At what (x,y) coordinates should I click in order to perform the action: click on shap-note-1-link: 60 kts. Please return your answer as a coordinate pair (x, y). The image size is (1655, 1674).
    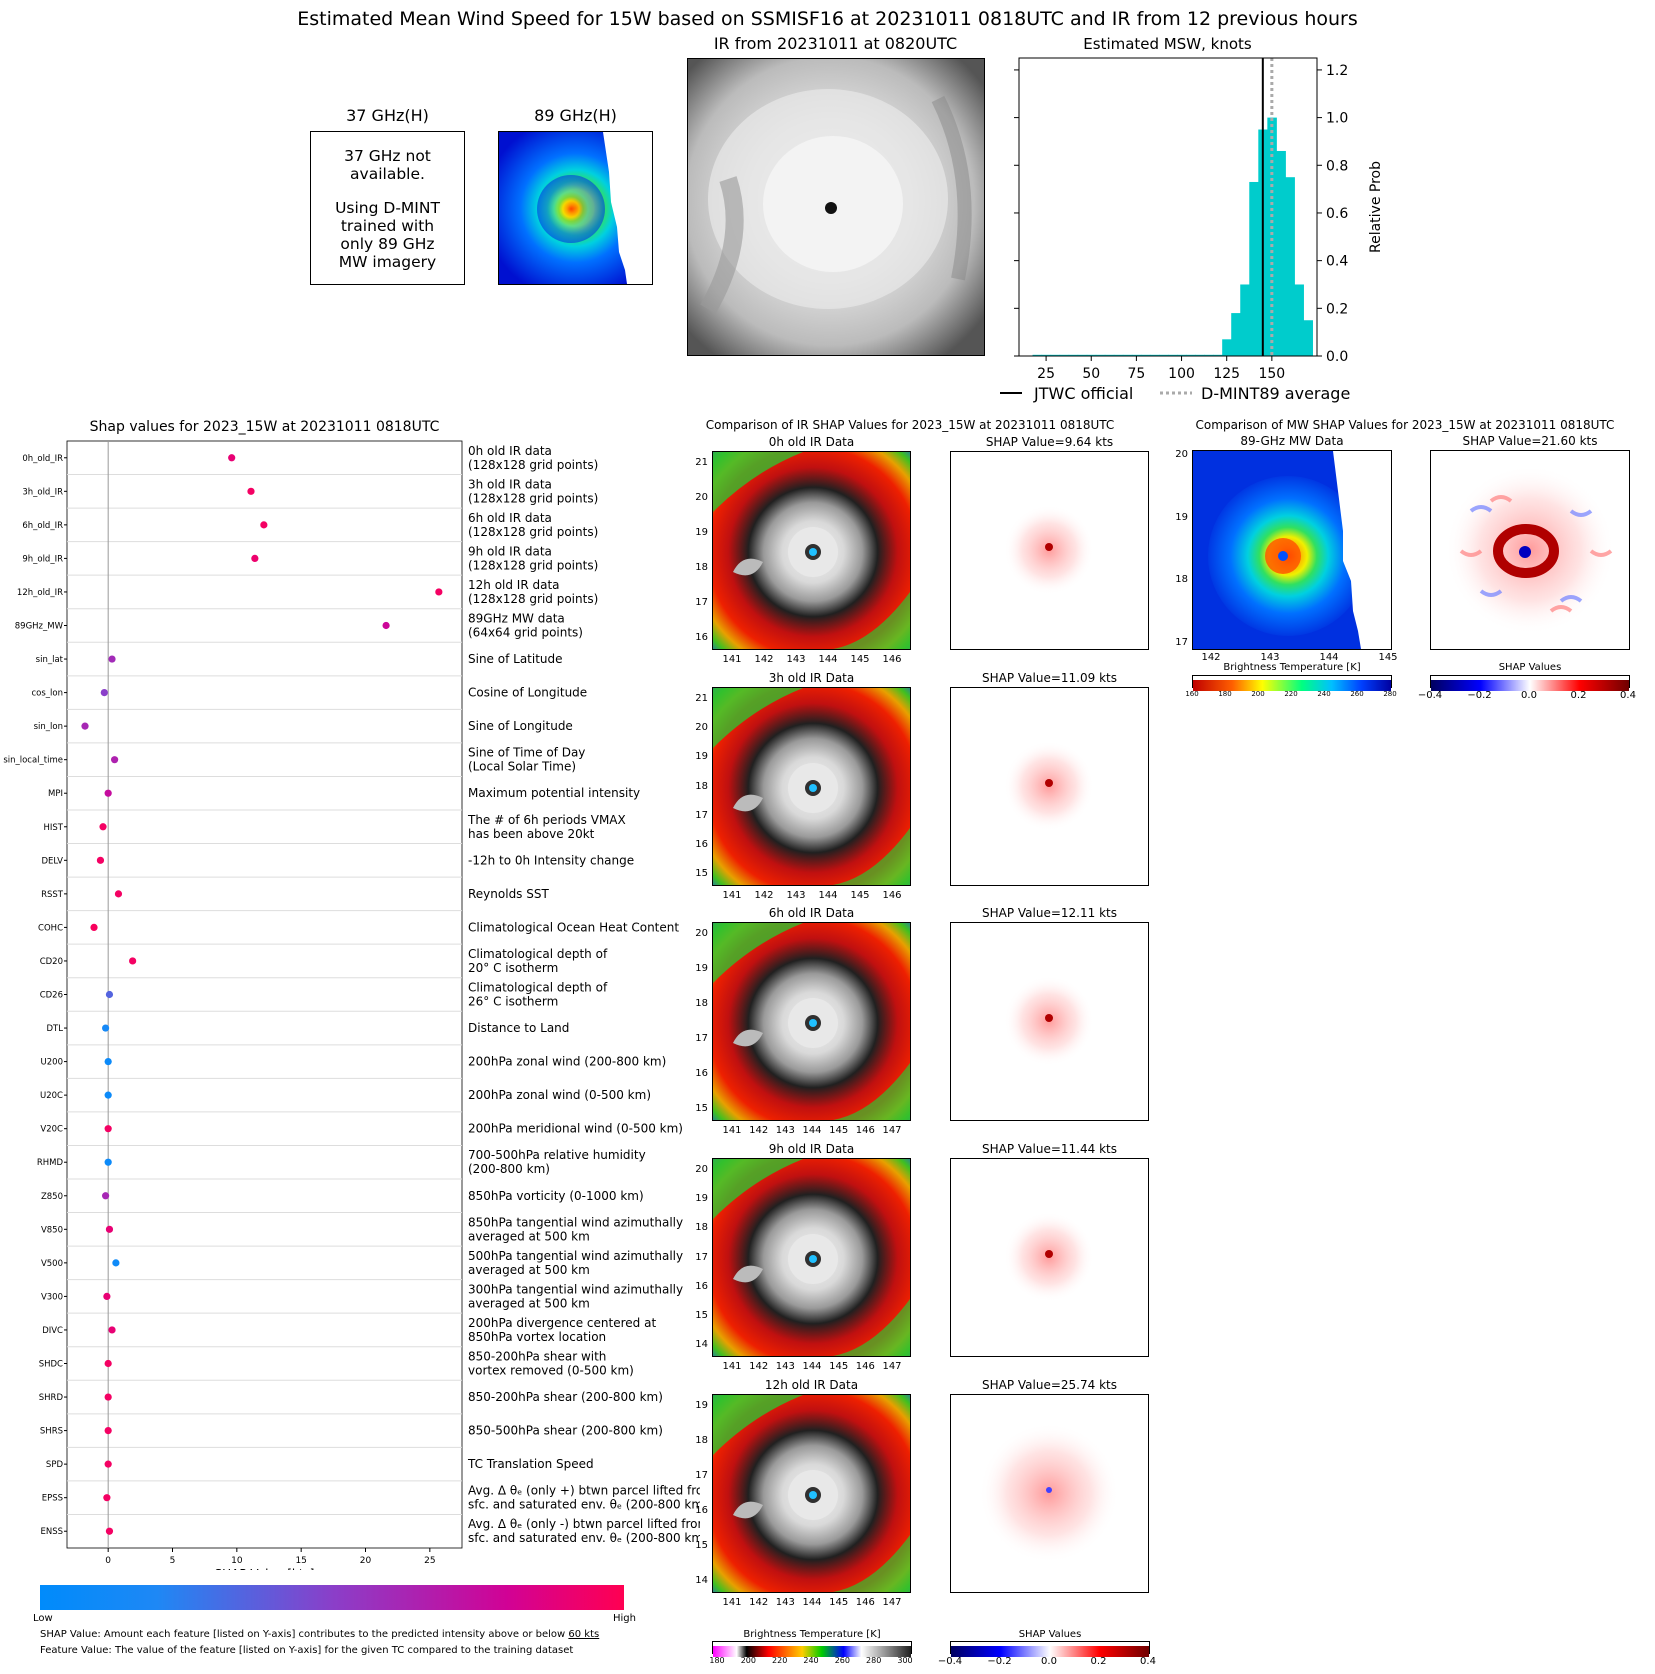
    Looking at the image, I should click on (584, 1634).